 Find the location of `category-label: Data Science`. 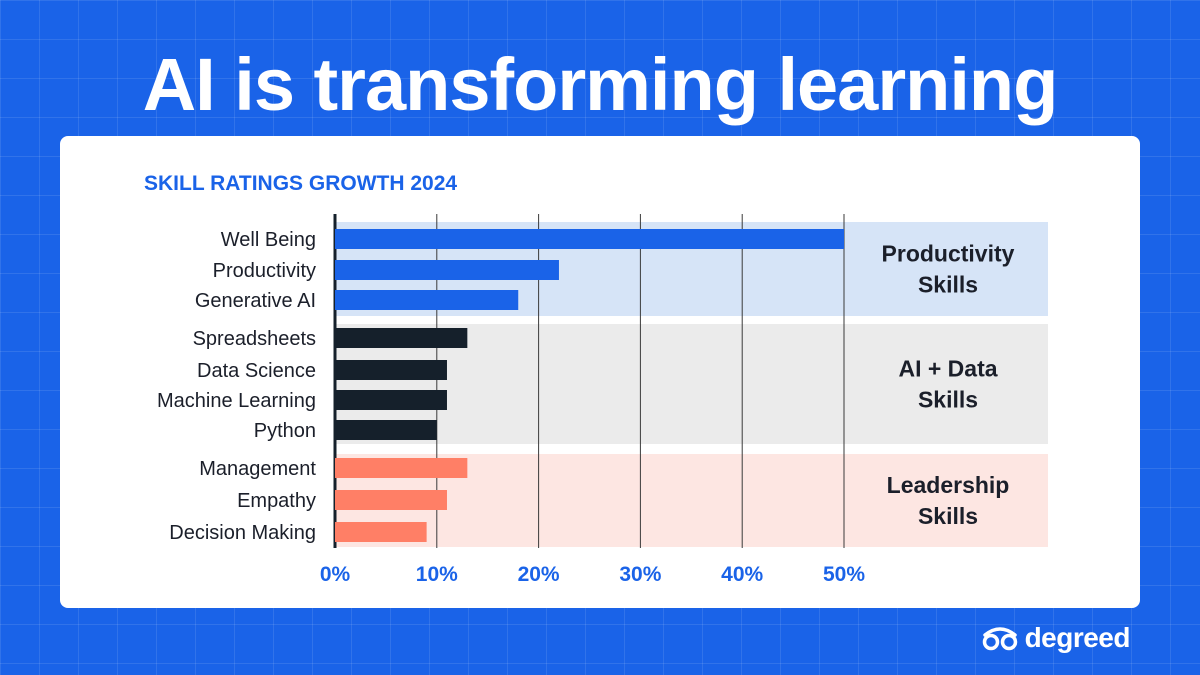

category-label: Data Science is located at coordinates (256, 371).